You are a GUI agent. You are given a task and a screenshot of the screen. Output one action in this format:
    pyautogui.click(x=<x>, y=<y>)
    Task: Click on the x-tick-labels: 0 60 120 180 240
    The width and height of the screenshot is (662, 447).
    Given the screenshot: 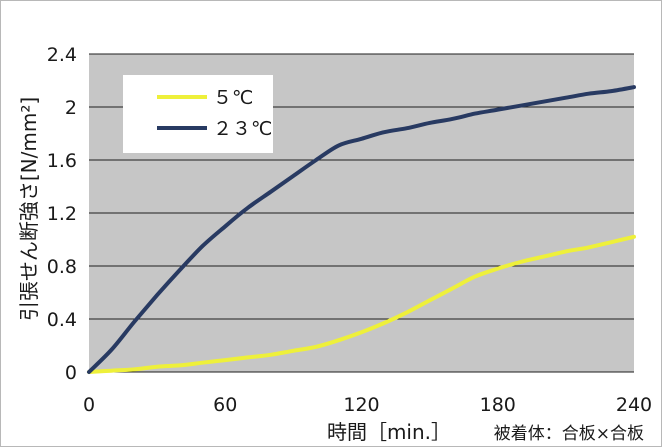 What is the action you would take?
    pyautogui.click(x=367, y=405)
    